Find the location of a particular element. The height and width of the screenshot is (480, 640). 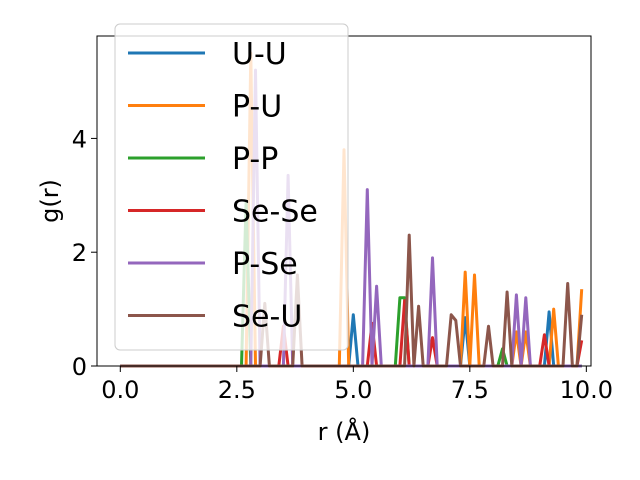

y-axis-ticks: 0 2 4 is located at coordinates (84, 253).